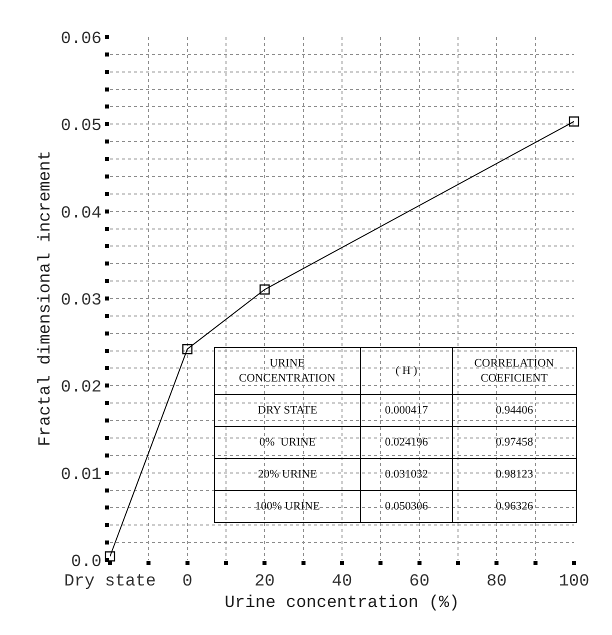 This screenshot has height=635, width=612. Describe the element at coordinates (81, 39) in the screenshot. I see `y-tick-label: 0.06` at that location.